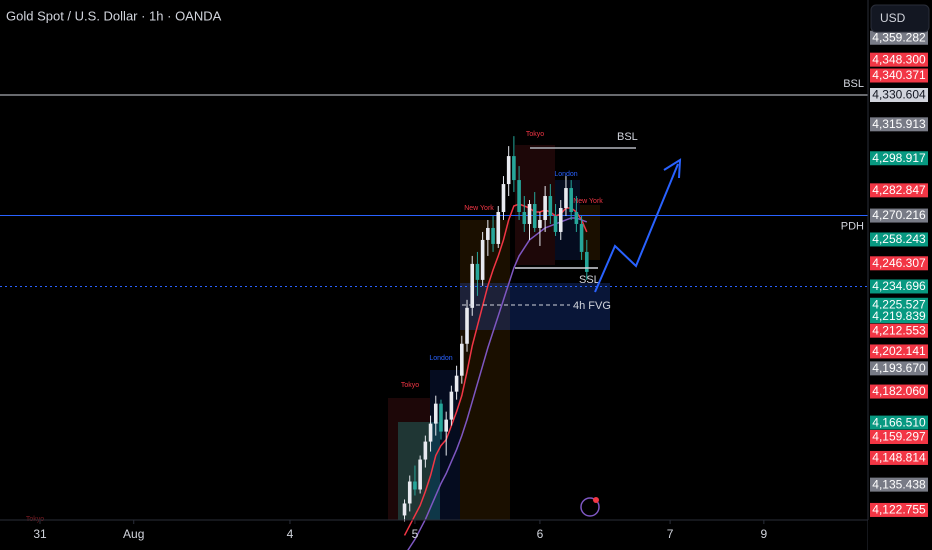  Describe the element at coordinates (893, 18) in the screenshot. I see `currency-label: USD` at that location.